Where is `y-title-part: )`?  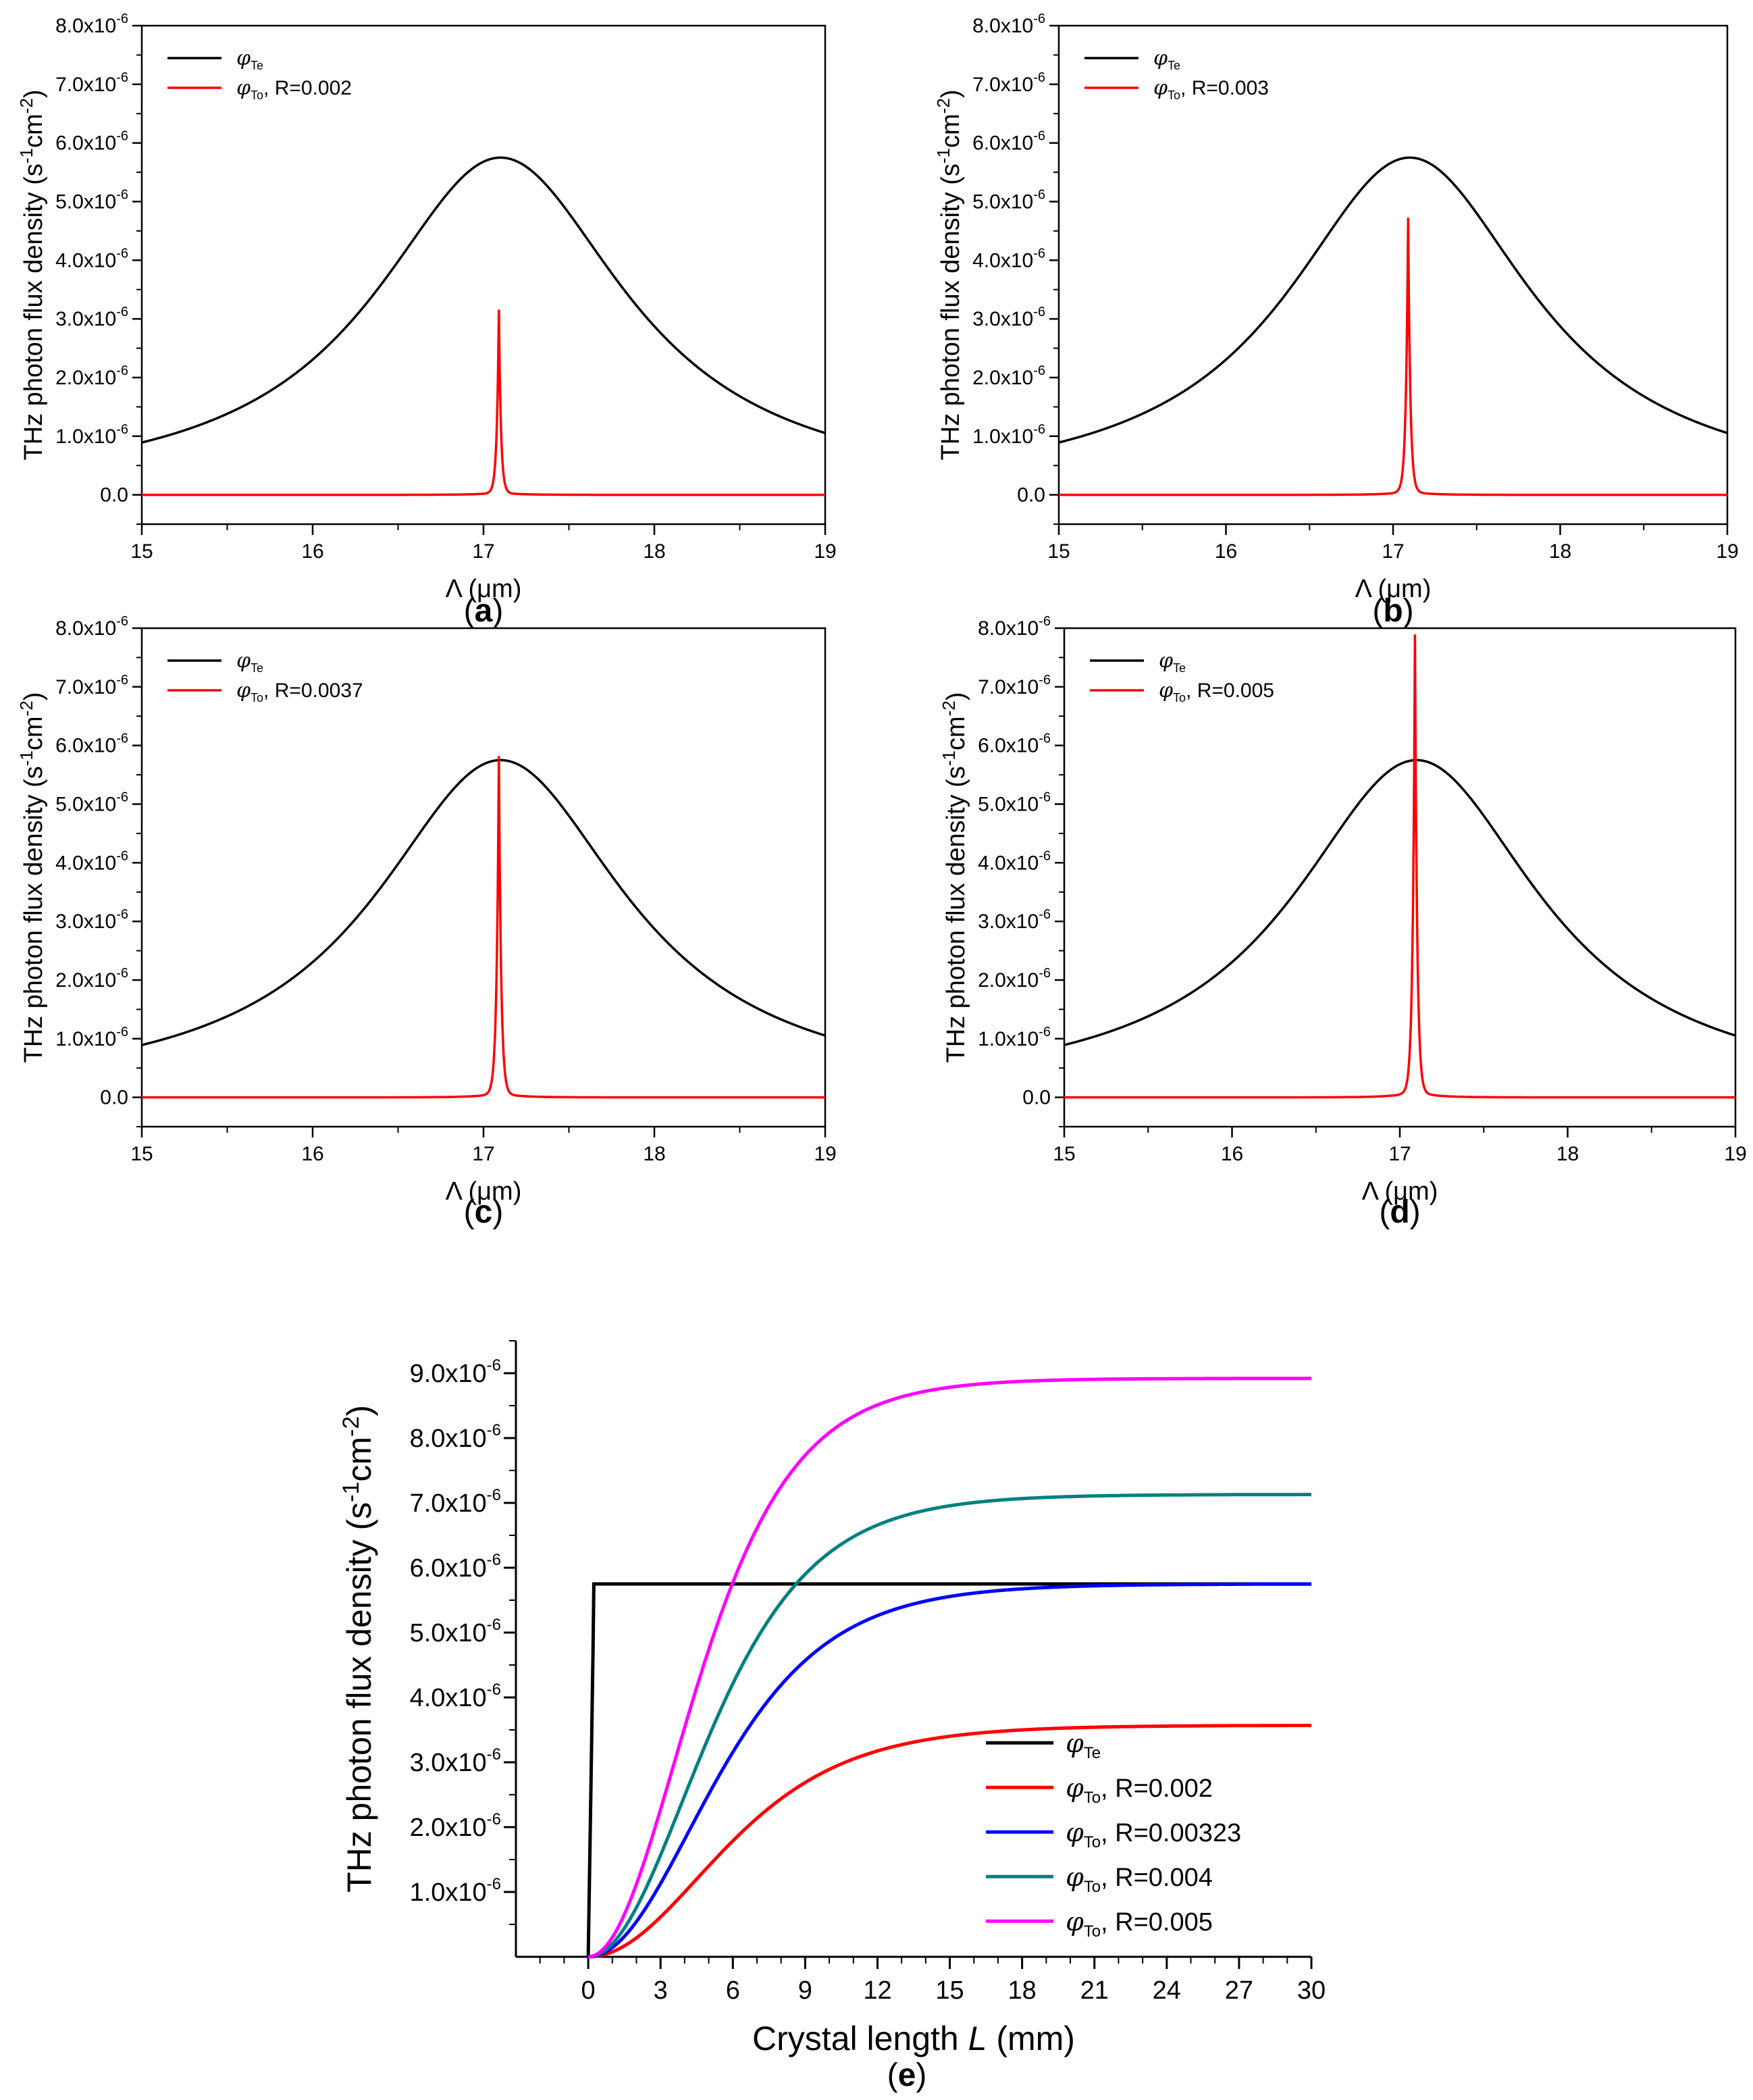 y-title-part: ) is located at coordinates (951, 95).